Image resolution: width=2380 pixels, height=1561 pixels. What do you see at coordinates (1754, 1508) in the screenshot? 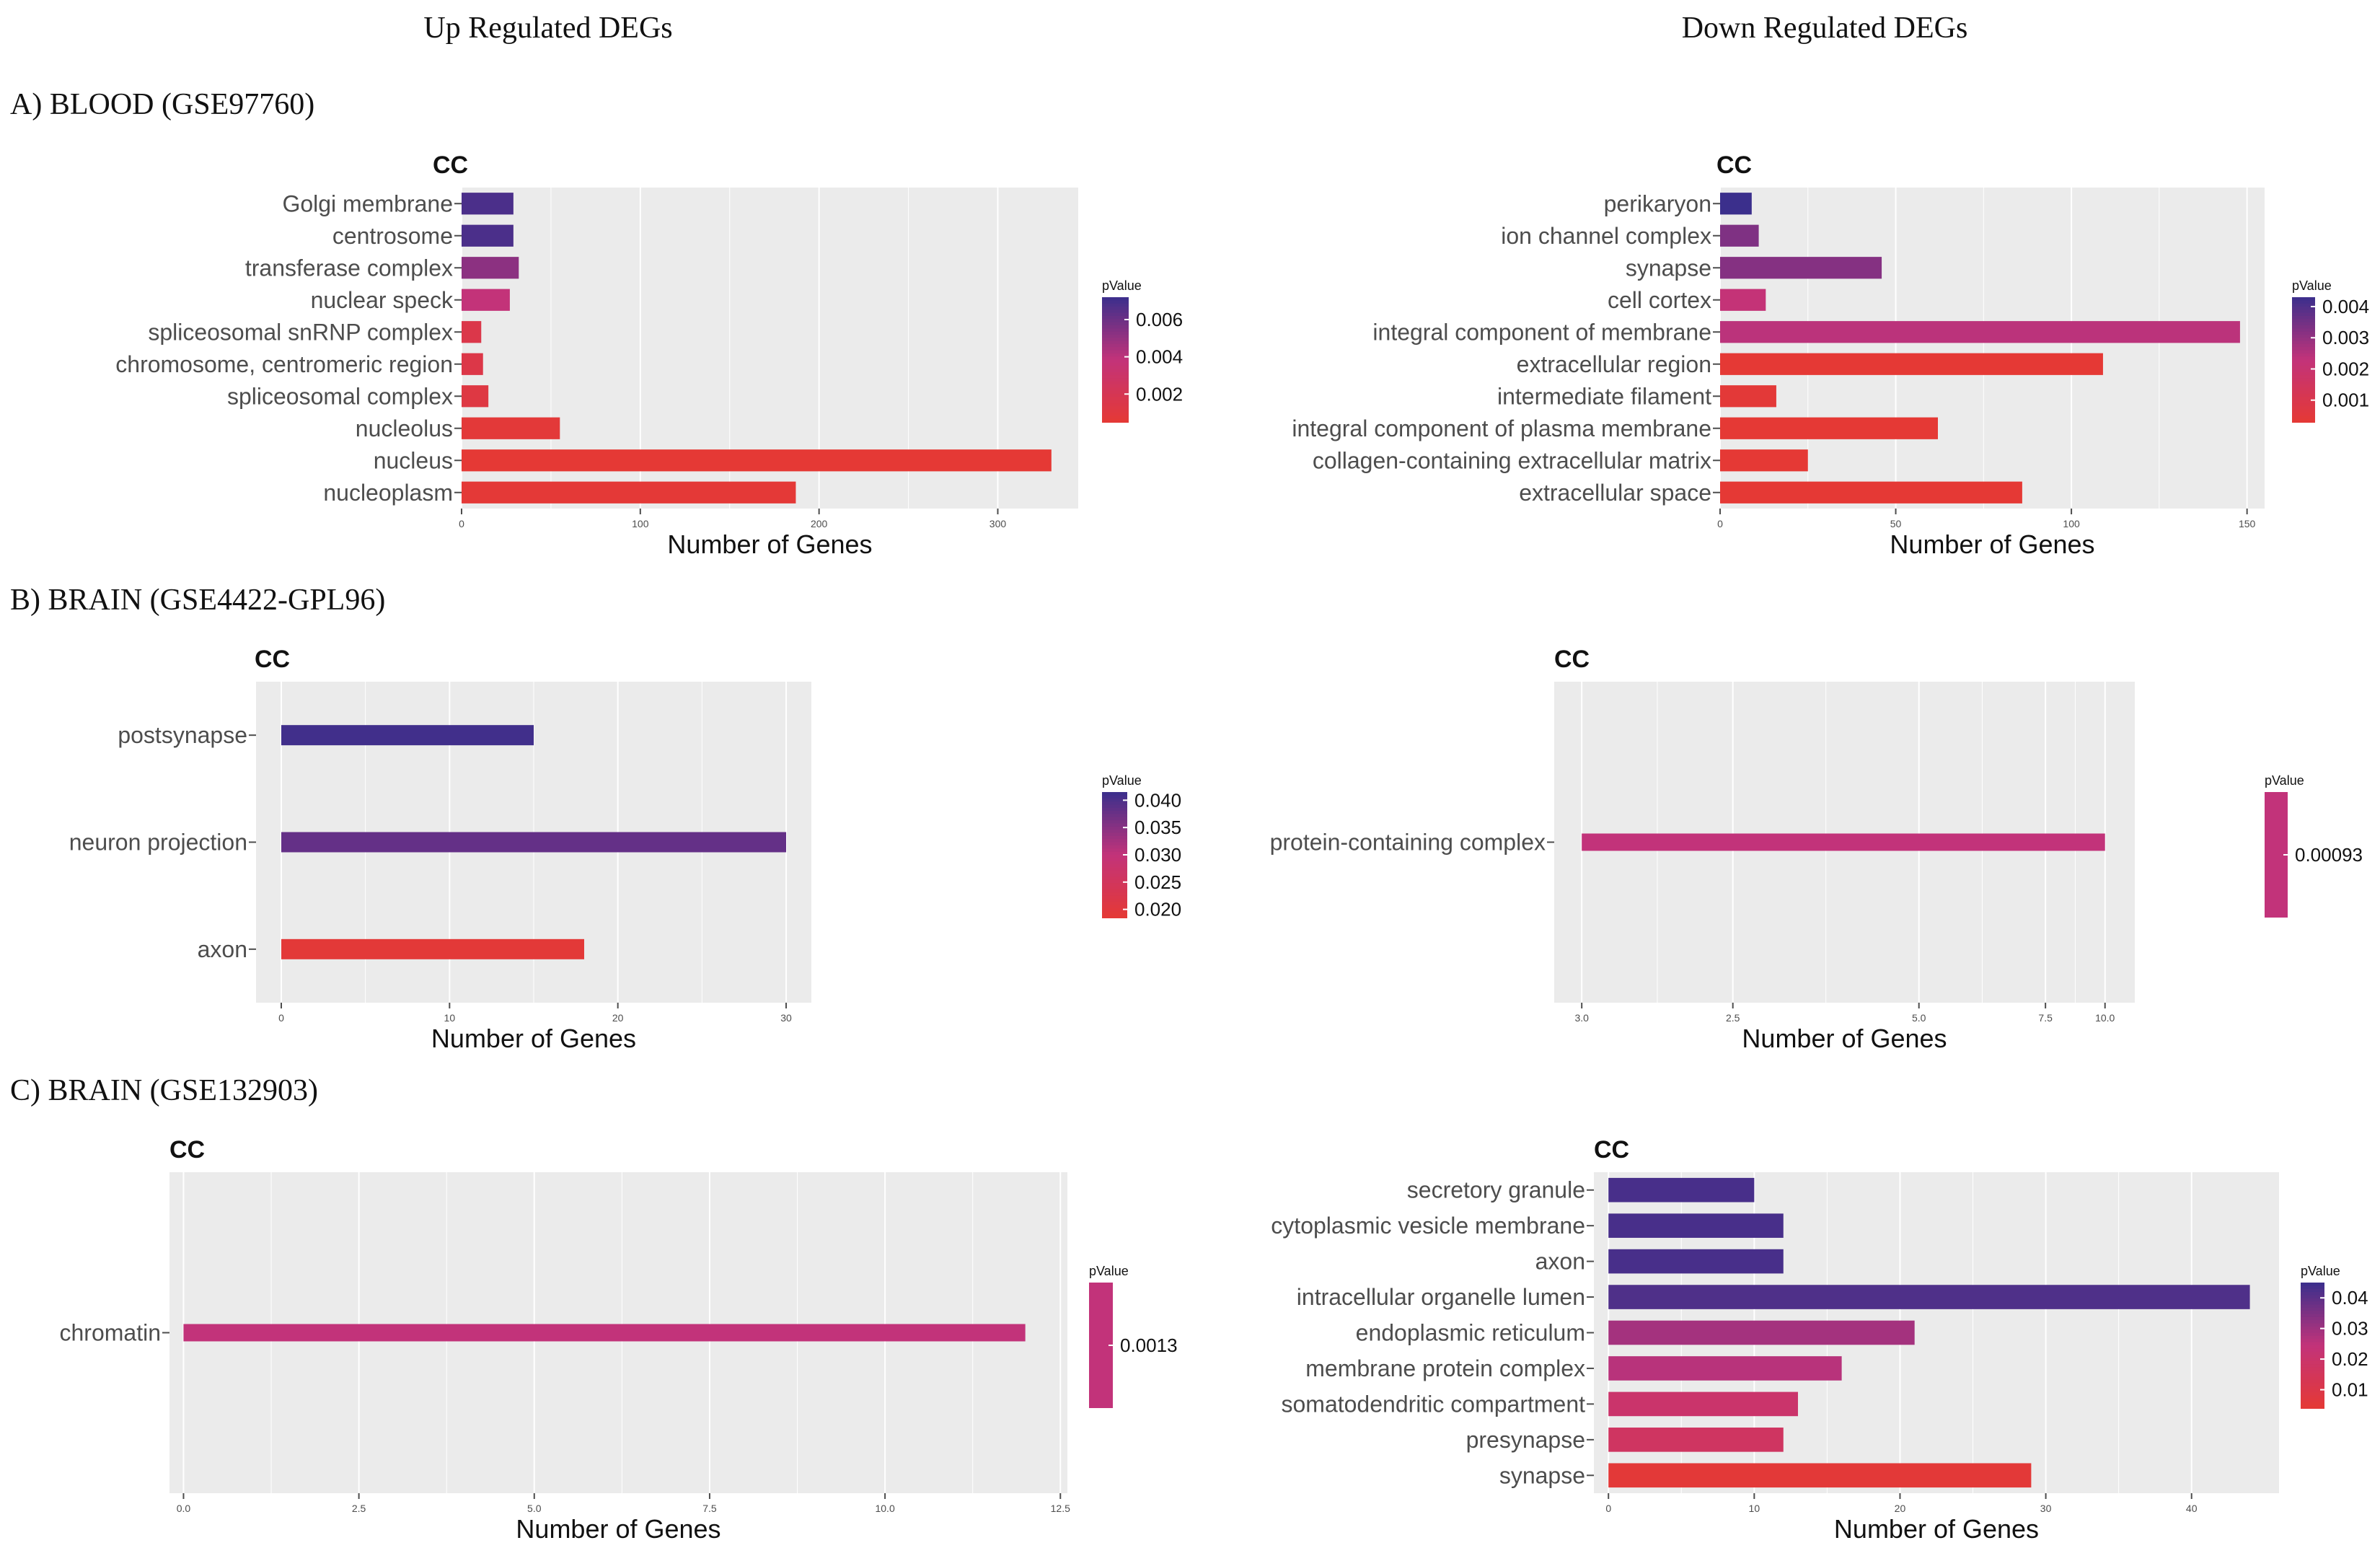
I see `x-tick-label: 10` at bounding box center [1754, 1508].